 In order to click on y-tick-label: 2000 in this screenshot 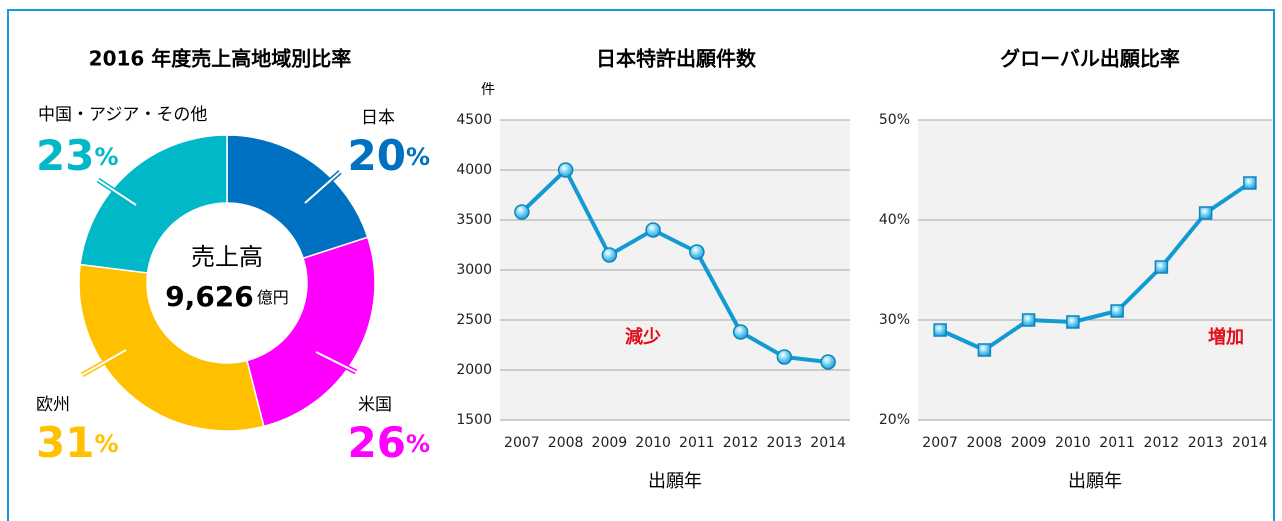, I will do `click(474, 370)`.